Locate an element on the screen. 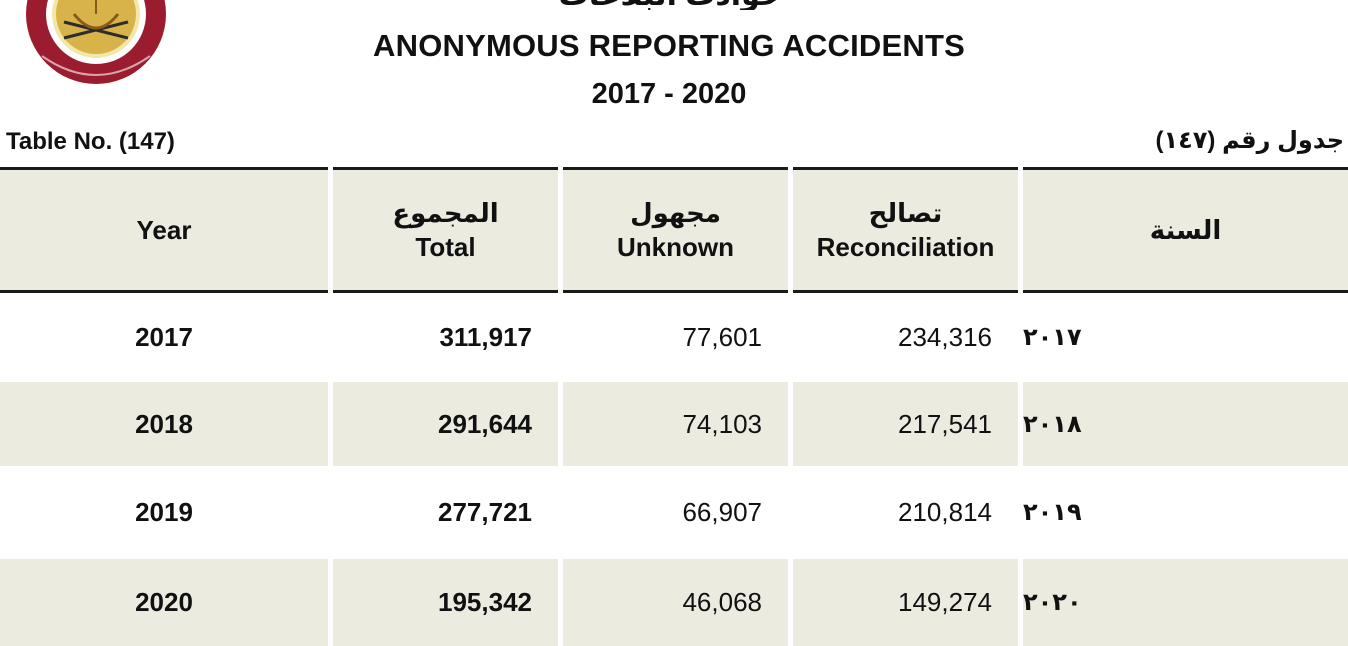 The height and width of the screenshot is (646, 1348). column-header-label: Total is located at coordinates (445, 247).